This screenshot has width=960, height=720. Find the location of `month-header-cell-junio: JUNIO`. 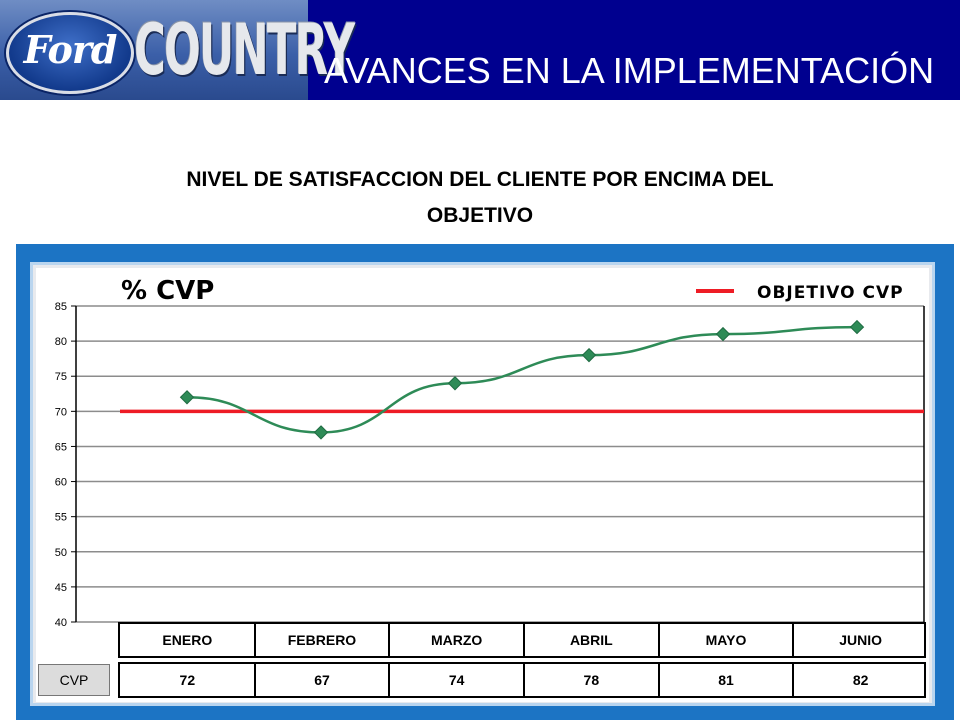

month-header-cell-junio: JUNIO is located at coordinates (859, 640).